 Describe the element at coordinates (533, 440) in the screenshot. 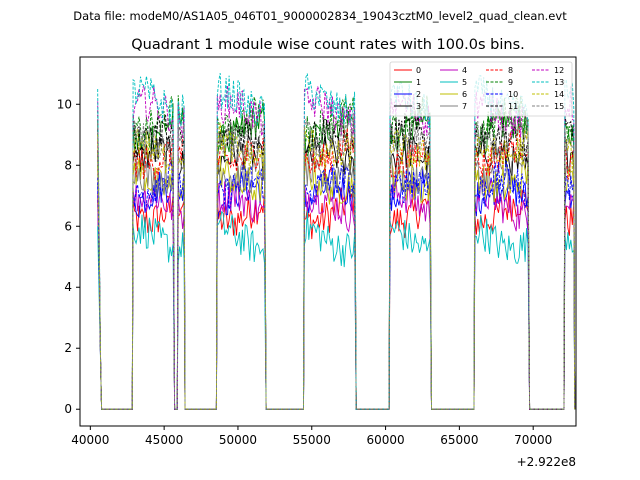

I see `x-tick-label: 70000` at that location.